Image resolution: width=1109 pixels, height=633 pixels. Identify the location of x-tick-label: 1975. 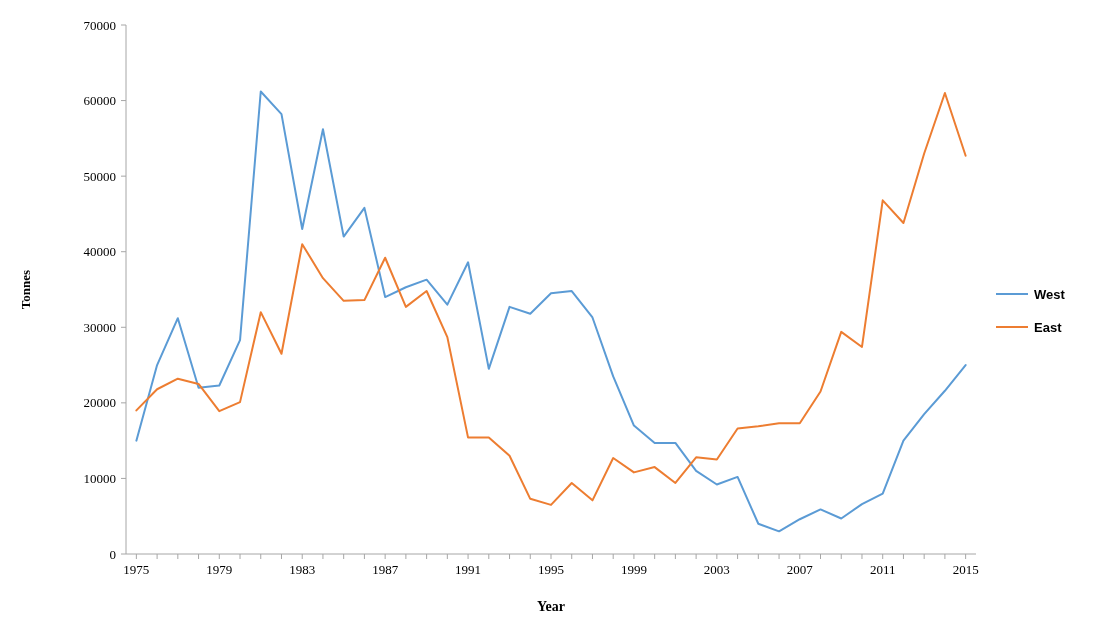
(136, 569).